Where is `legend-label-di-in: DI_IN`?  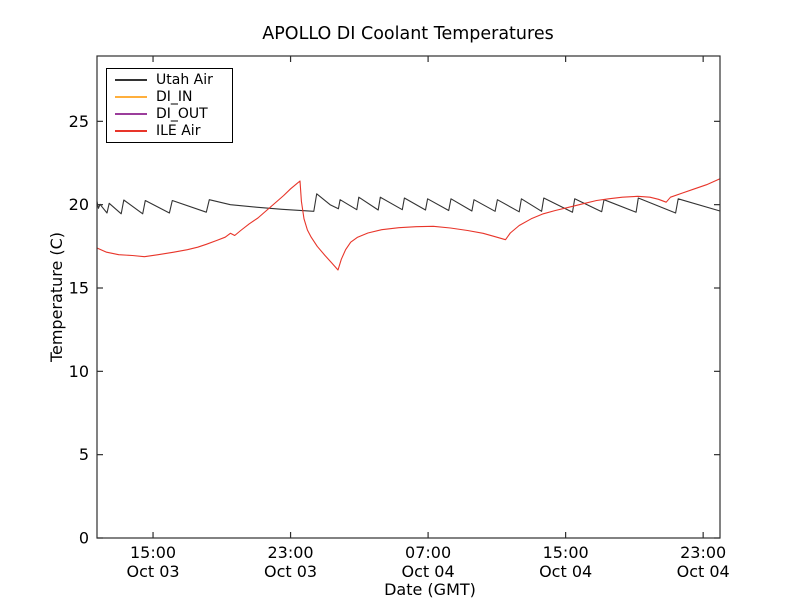
legend-label-di-in: DI_IN is located at coordinates (174, 97).